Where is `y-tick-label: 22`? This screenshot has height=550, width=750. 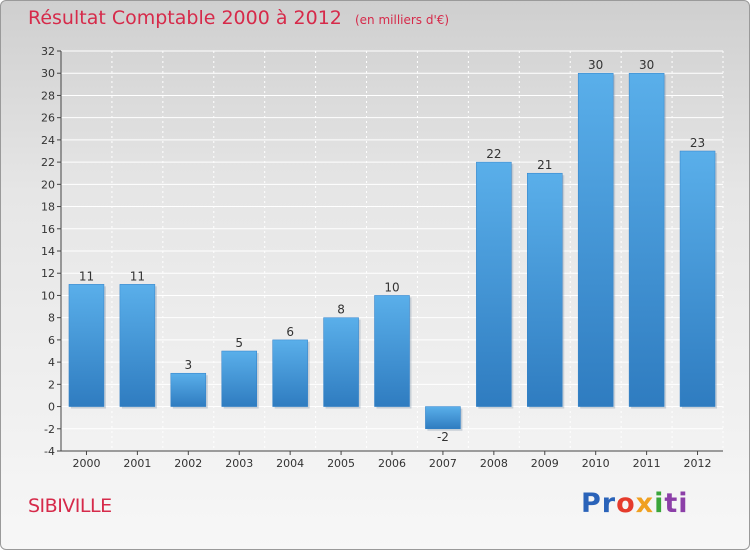 y-tick-label: 22 is located at coordinates (48, 162).